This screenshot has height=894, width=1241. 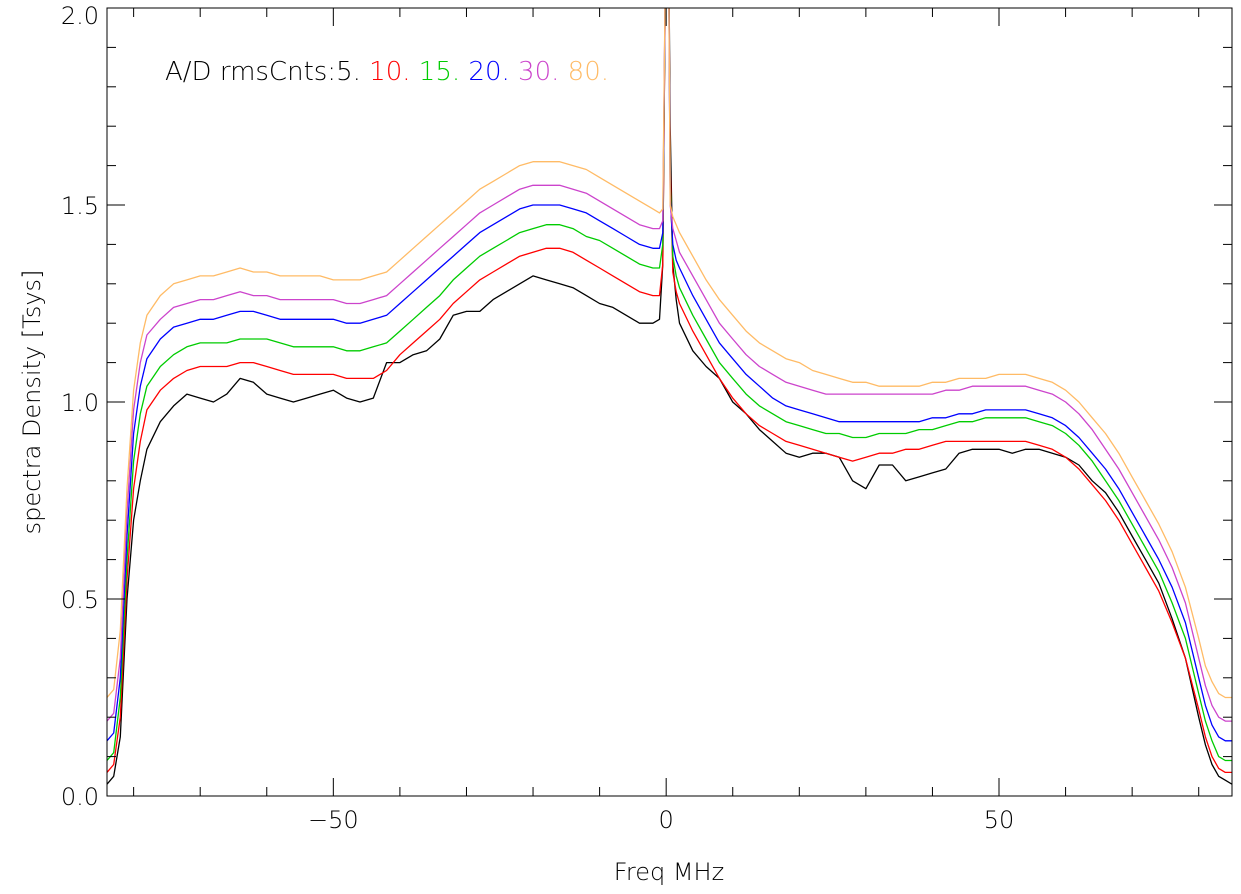 I want to click on legend: A/D rmsCnts:5. 10. 15. 20. 30. 80., so click(x=387, y=72).